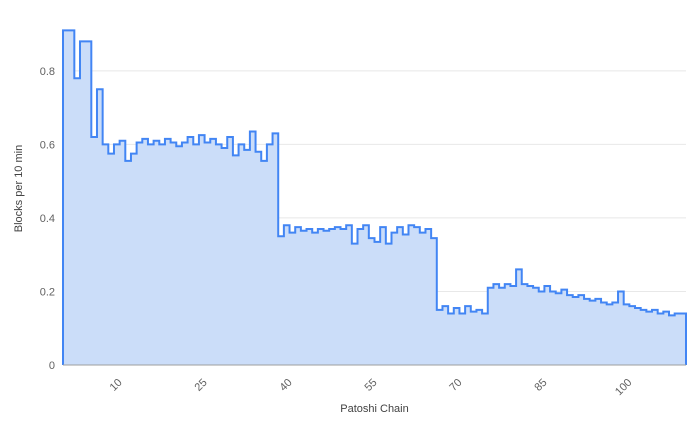 This screenshot has width=700, height=432. I want to click on x-tick-label: 40, so click(286, 385).